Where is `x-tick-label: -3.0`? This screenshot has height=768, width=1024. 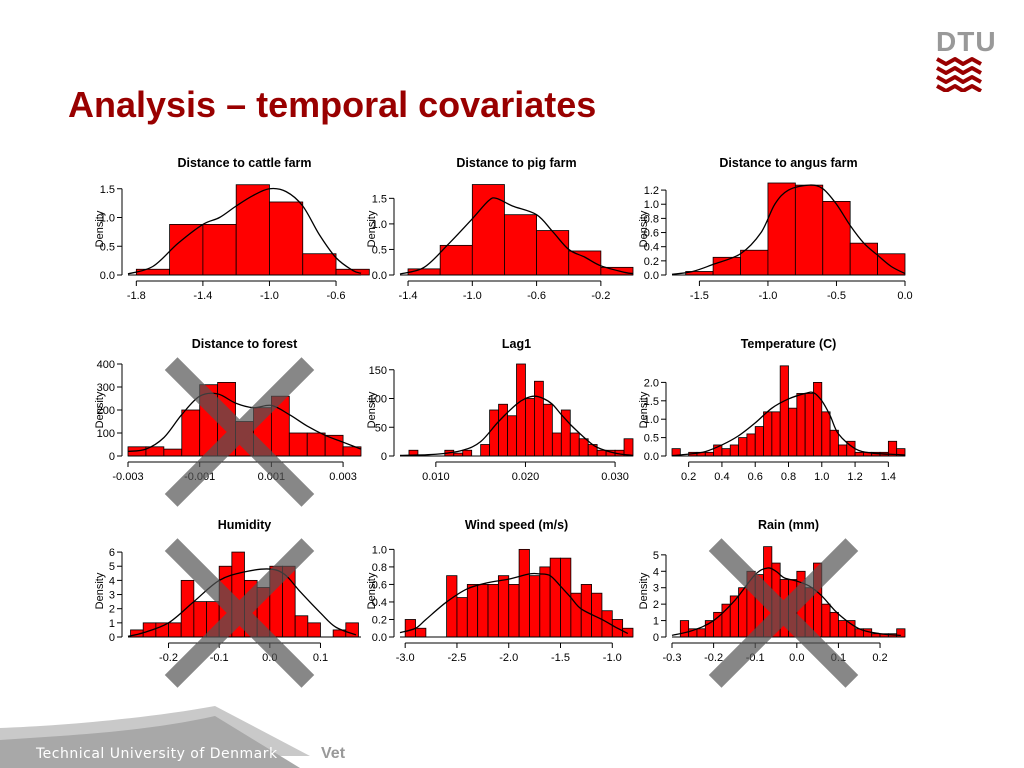 x-tick-label: -3.0 is located at coordinates (405, 658).